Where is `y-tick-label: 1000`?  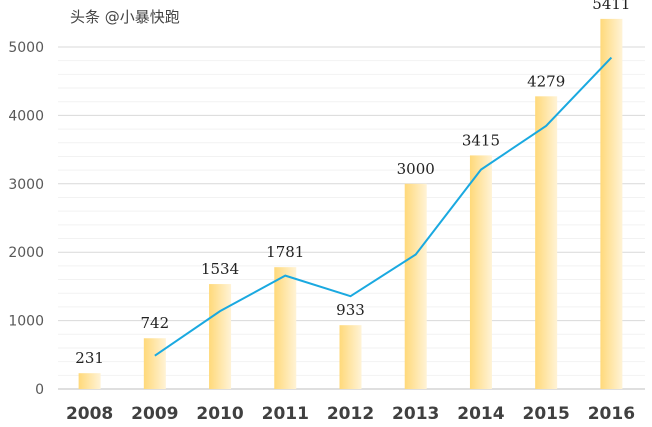 y-tick-label: 1000 is located at coordinates (26, 322).